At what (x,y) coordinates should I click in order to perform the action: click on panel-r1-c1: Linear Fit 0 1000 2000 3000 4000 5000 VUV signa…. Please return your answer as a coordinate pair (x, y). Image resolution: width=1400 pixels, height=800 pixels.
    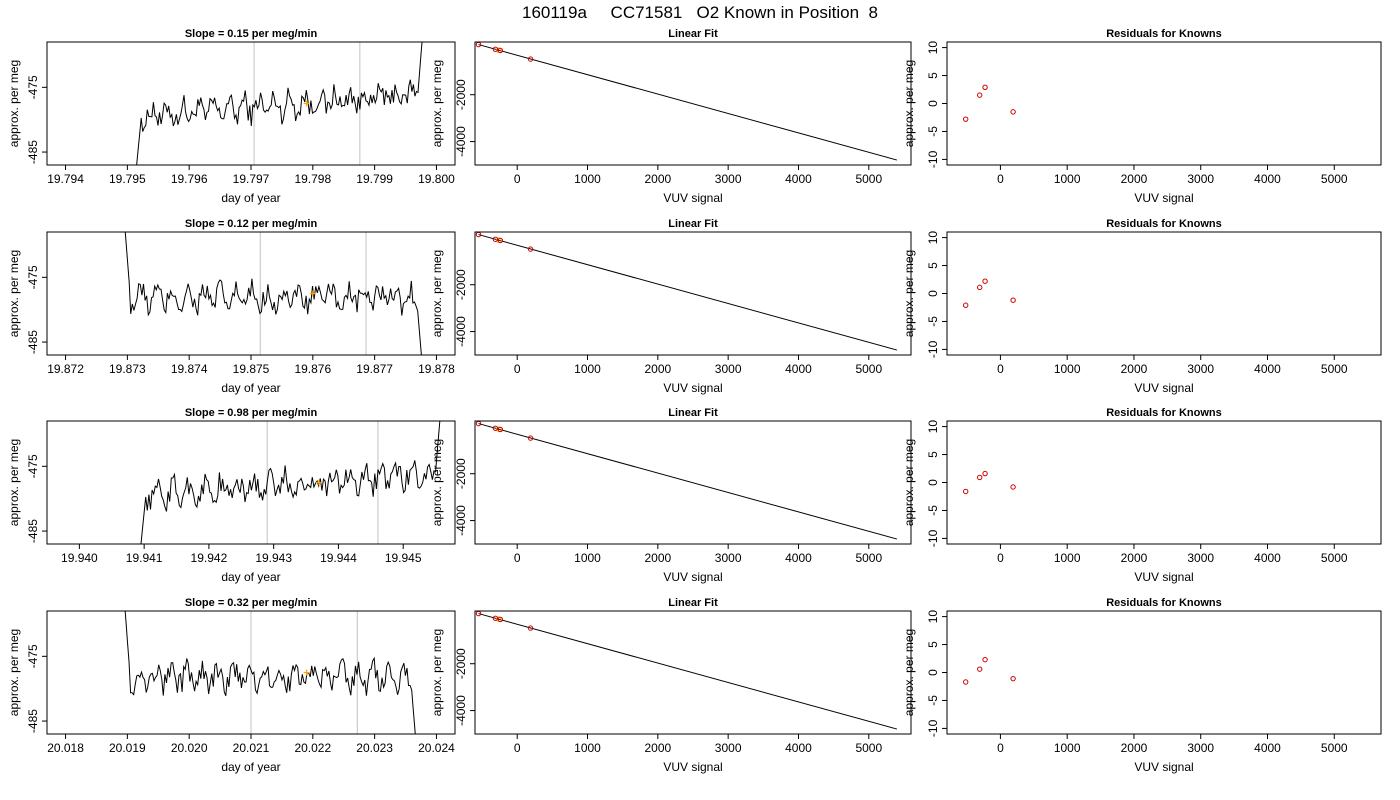
    Looking at the image, I should click on (671, 306).